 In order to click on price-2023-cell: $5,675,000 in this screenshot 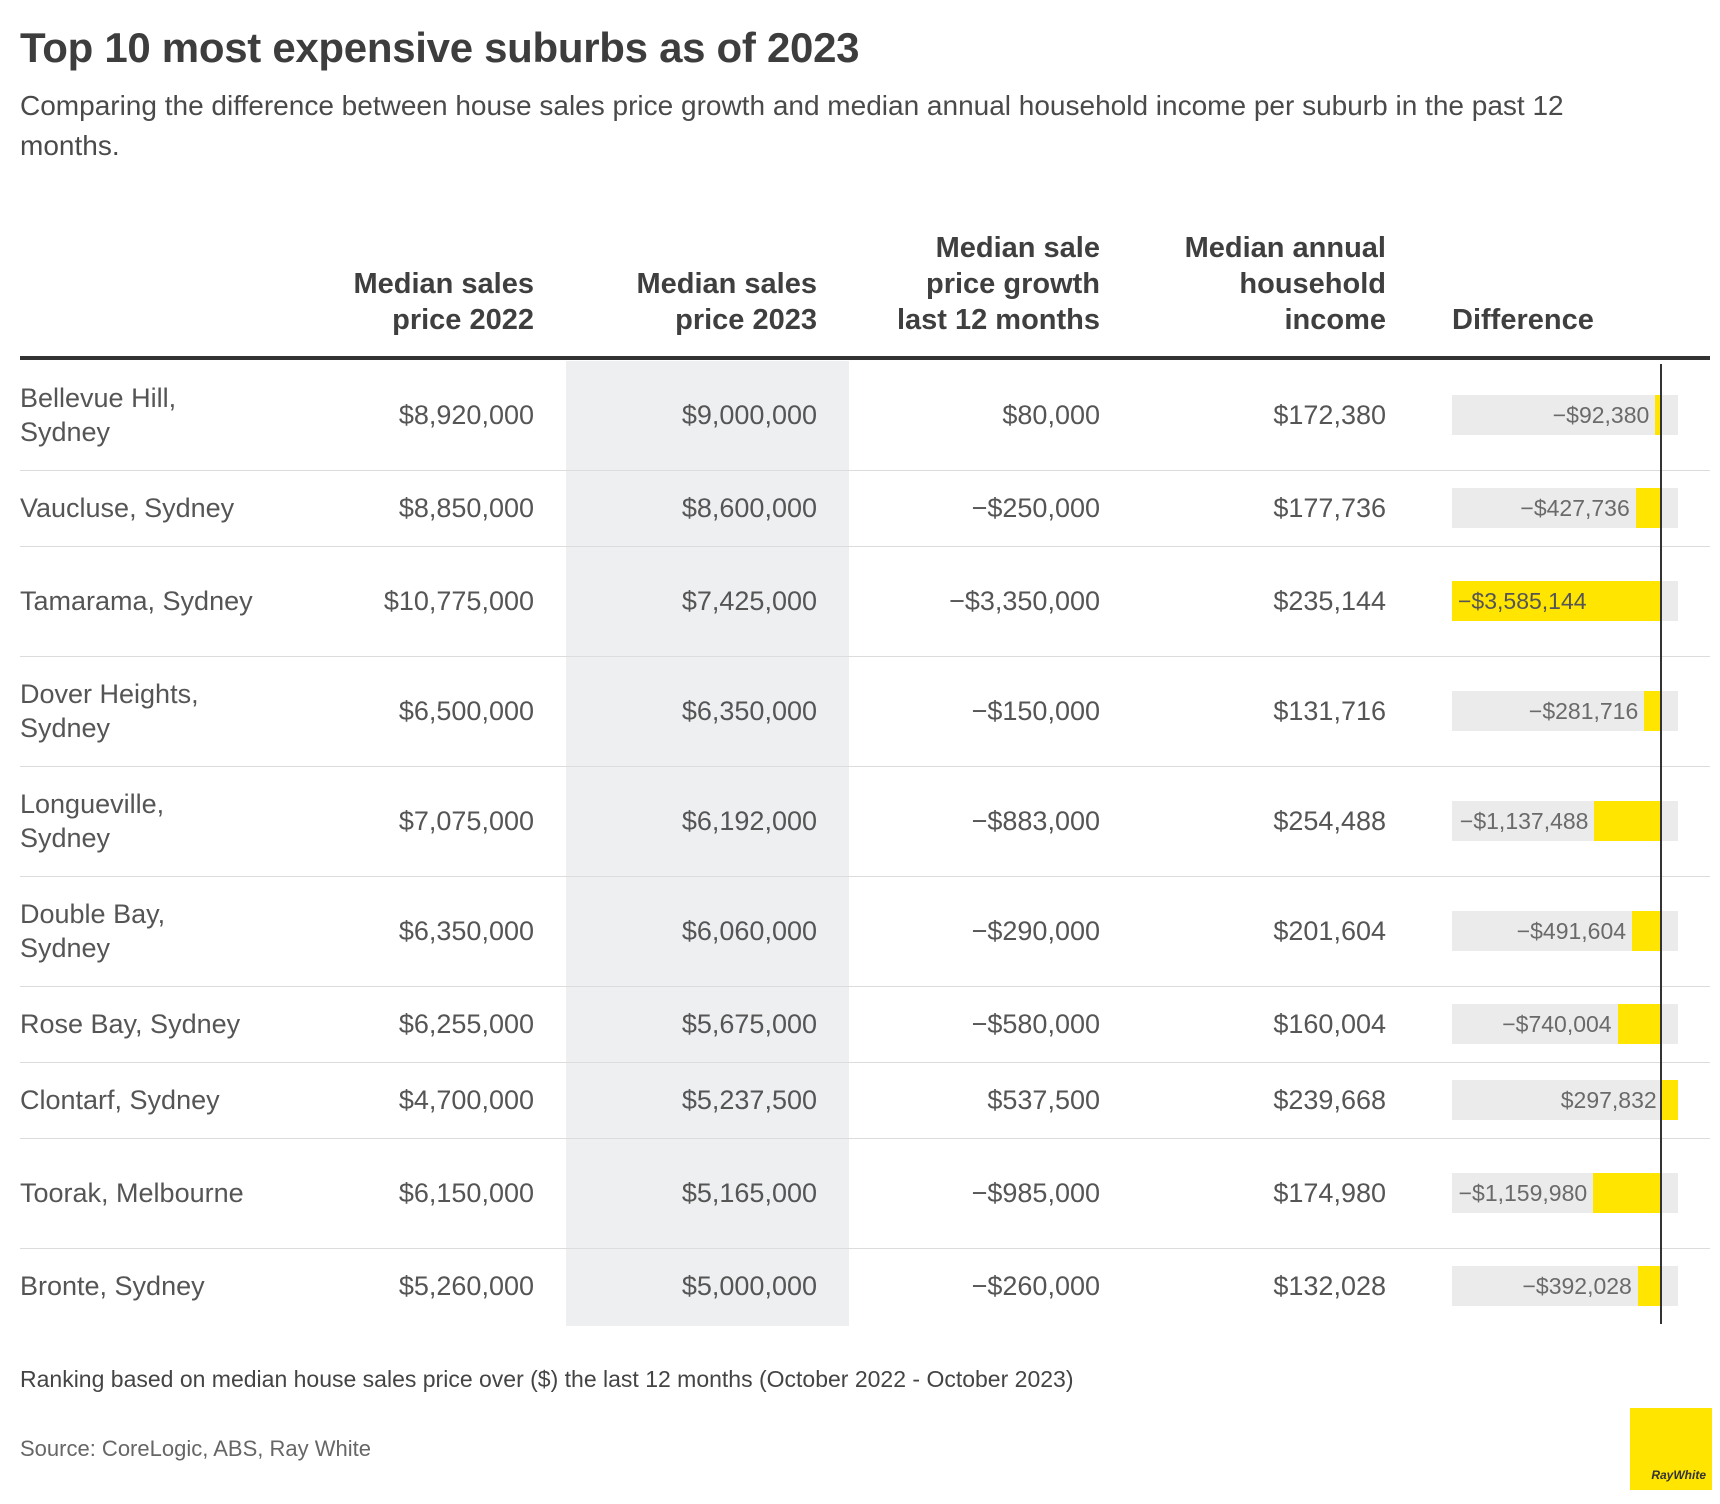, I will do `click(749, 1024)`.